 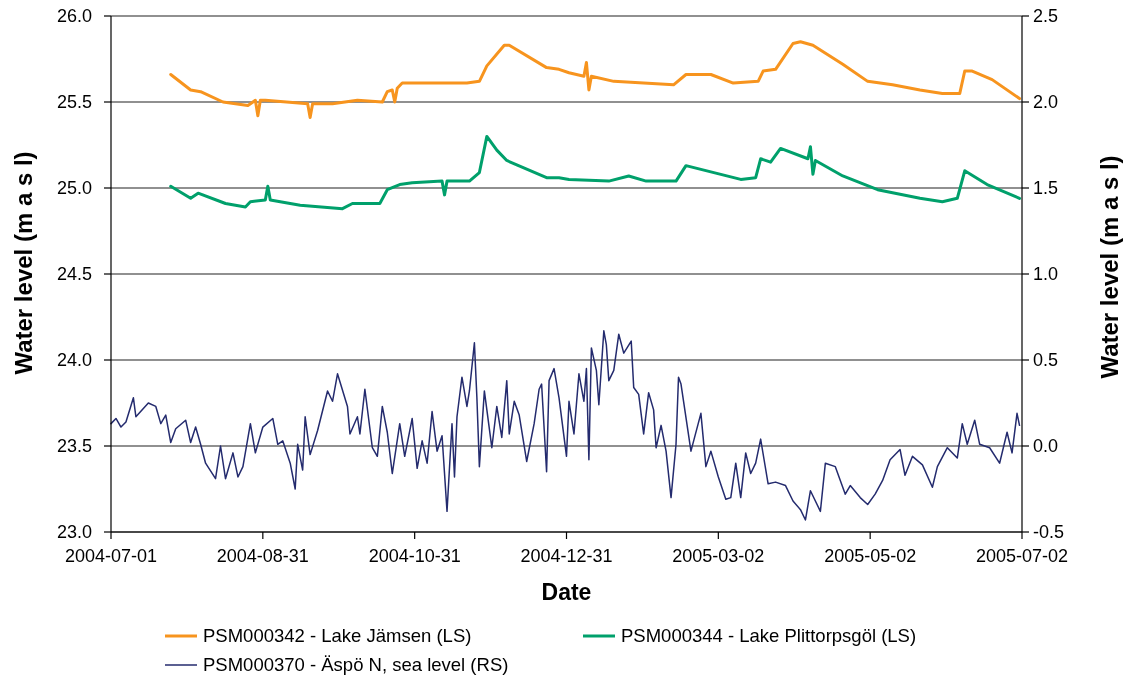 I want to click on x-tick-label: 2004-12-31, so click(x=566, y=556).